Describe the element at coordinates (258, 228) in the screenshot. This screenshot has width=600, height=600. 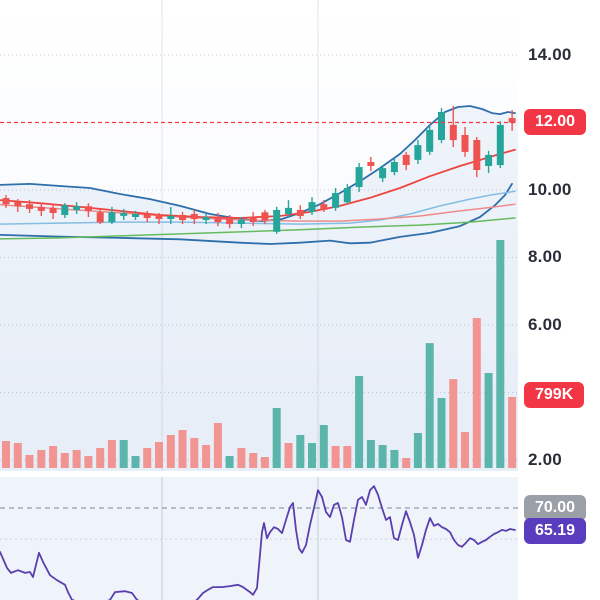
I see `line-ma-green` at that location.